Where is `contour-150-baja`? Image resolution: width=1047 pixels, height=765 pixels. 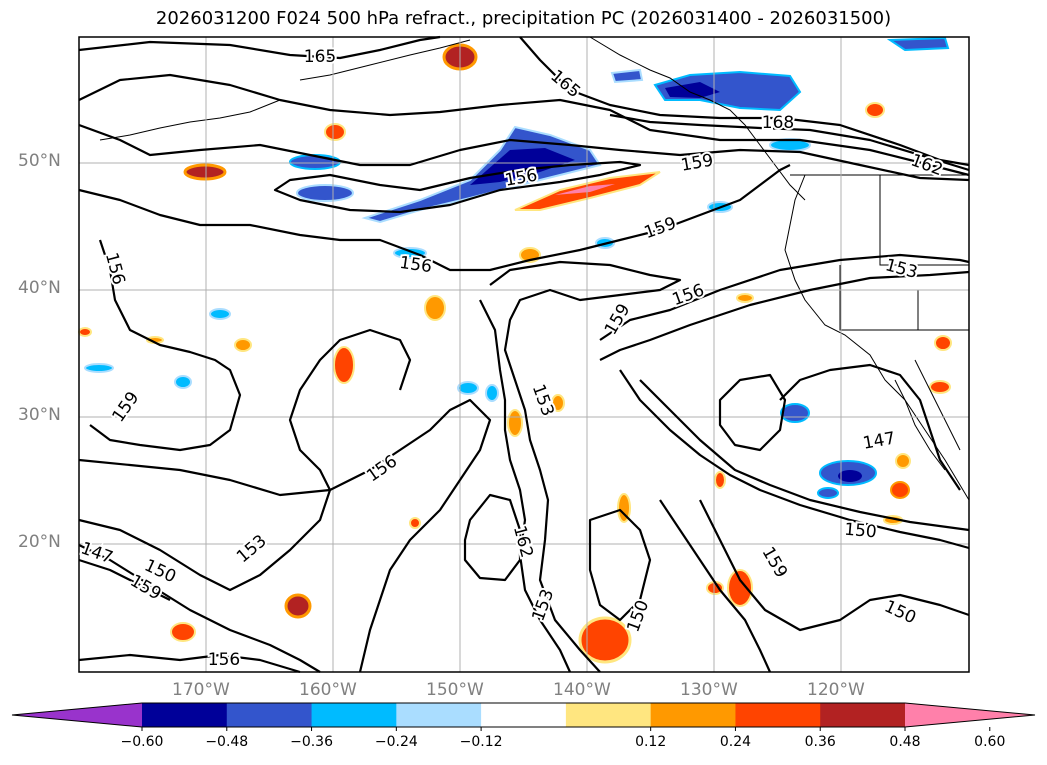
contour-150-baja is located at coordinates (870, 427).